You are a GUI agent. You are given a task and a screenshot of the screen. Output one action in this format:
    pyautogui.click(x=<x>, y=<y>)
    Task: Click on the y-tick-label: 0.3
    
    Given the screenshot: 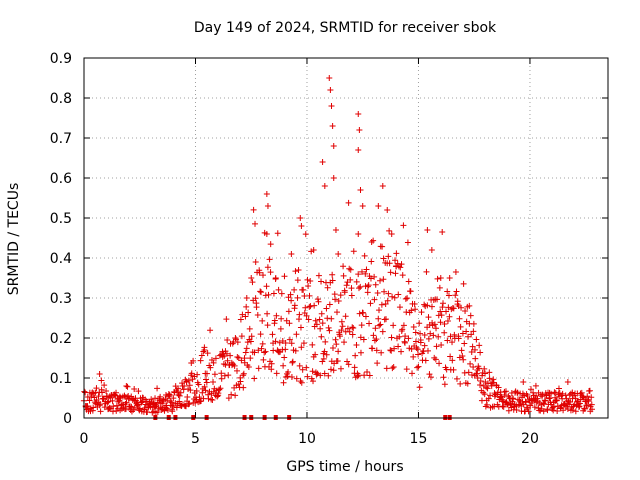 What is the action you would take?
    pyautogui.click(x=61, y=299)
    